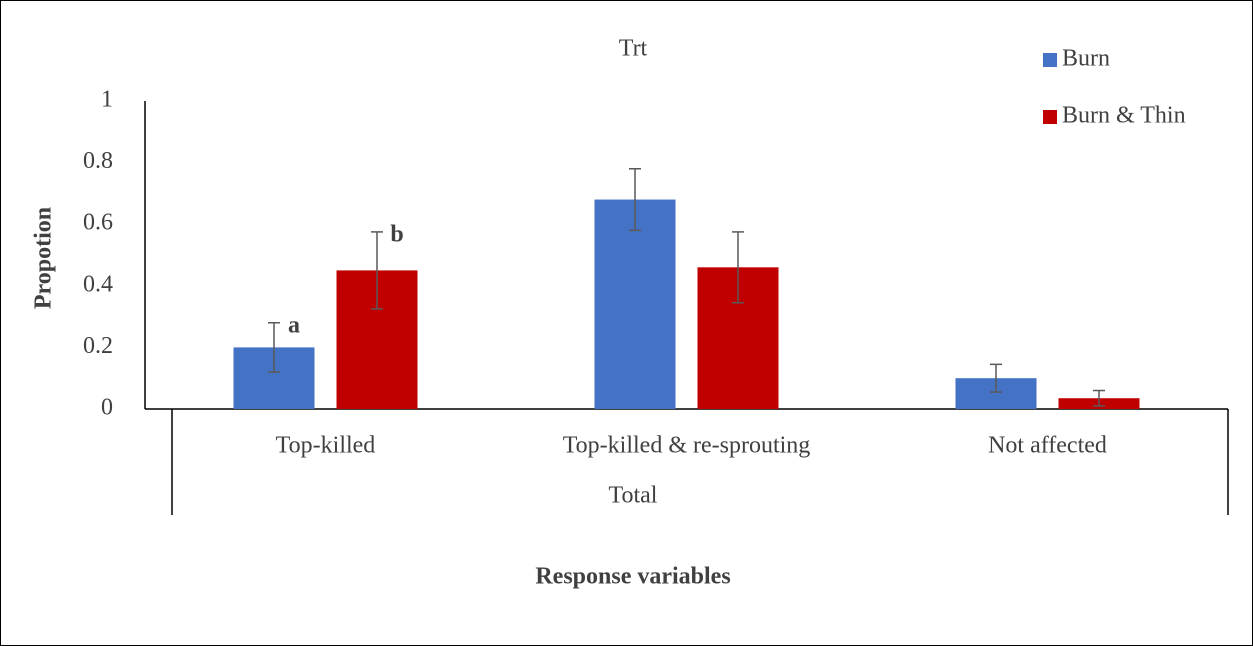 The width and height of the screenshot is (1253, 646). Describe the element at coordinates (396, 234) in the screenshot. I see `significance-letter: b` at that location.